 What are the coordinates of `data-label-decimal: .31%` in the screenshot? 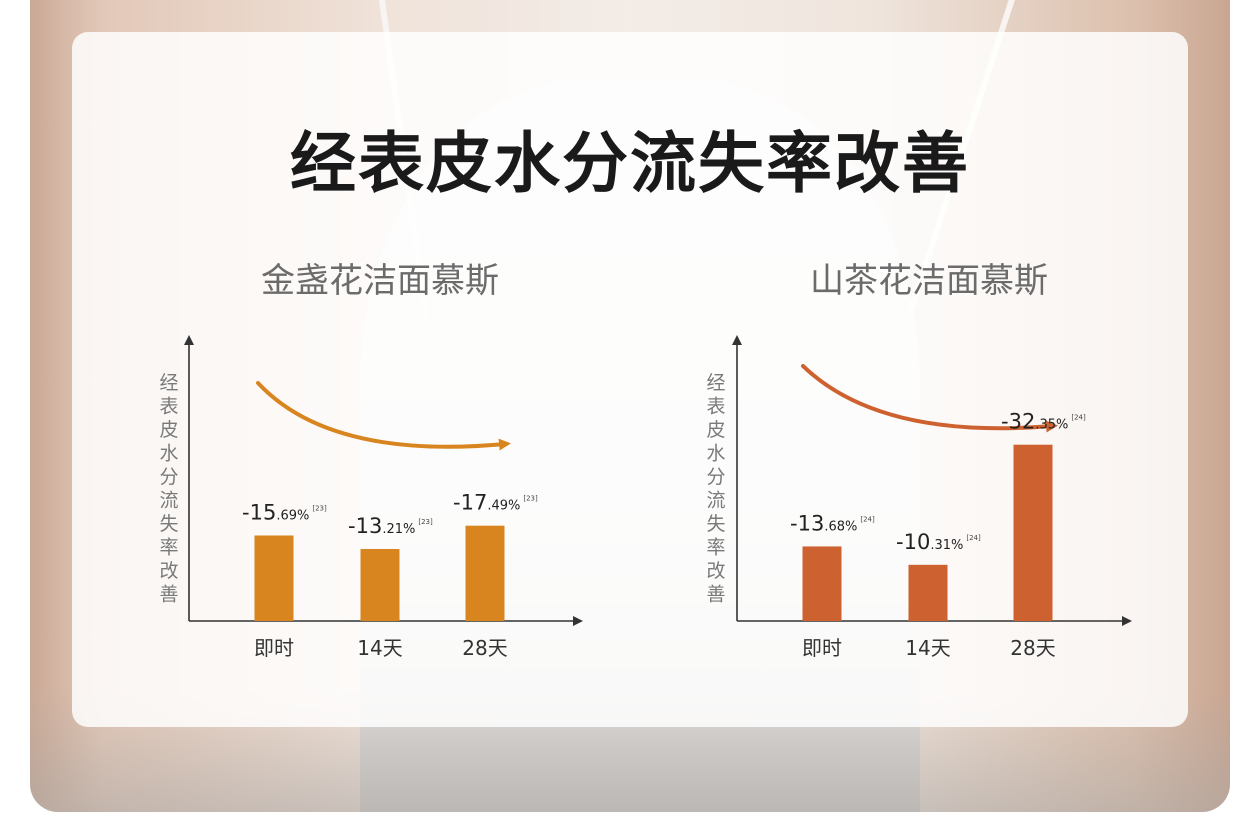 It's located at (946, 545).